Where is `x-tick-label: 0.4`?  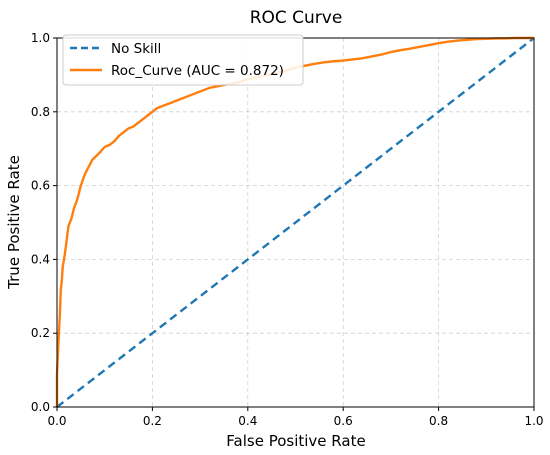 x-tick-label: 0.4 is located at coordinates (247, 421).